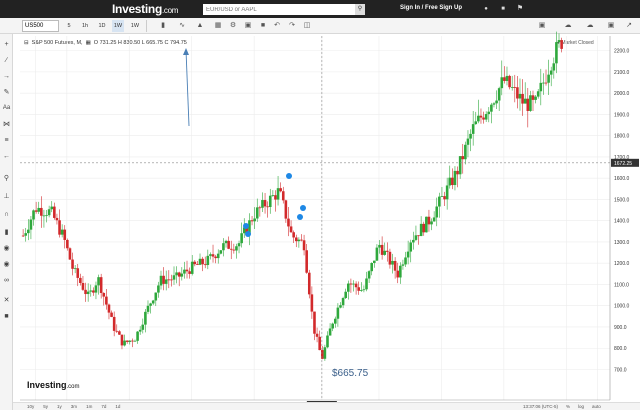 This screenshot has height=410, width=640. I want to click on range-10y: 10y, so click(31, 406).